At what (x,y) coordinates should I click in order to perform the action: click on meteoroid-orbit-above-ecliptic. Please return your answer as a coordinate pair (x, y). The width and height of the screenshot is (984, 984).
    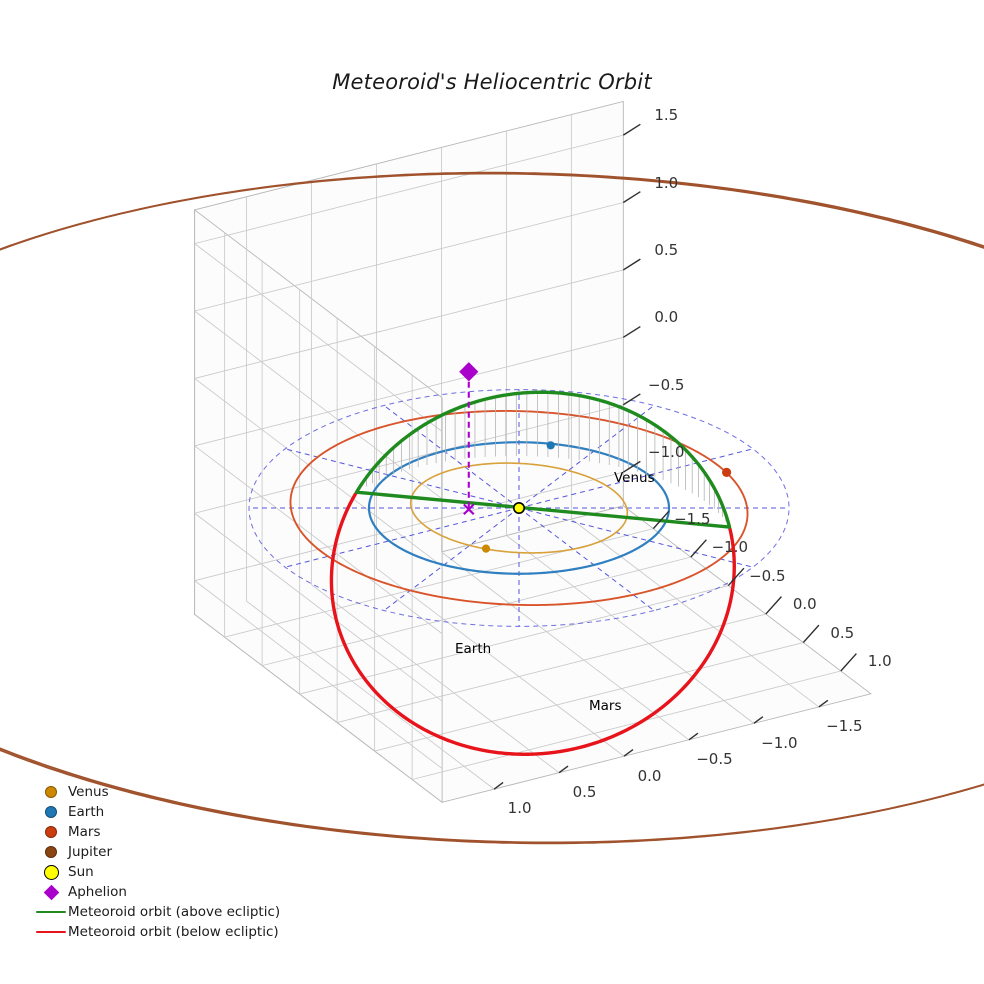
    Looking at the image, I should click on (543, 459).